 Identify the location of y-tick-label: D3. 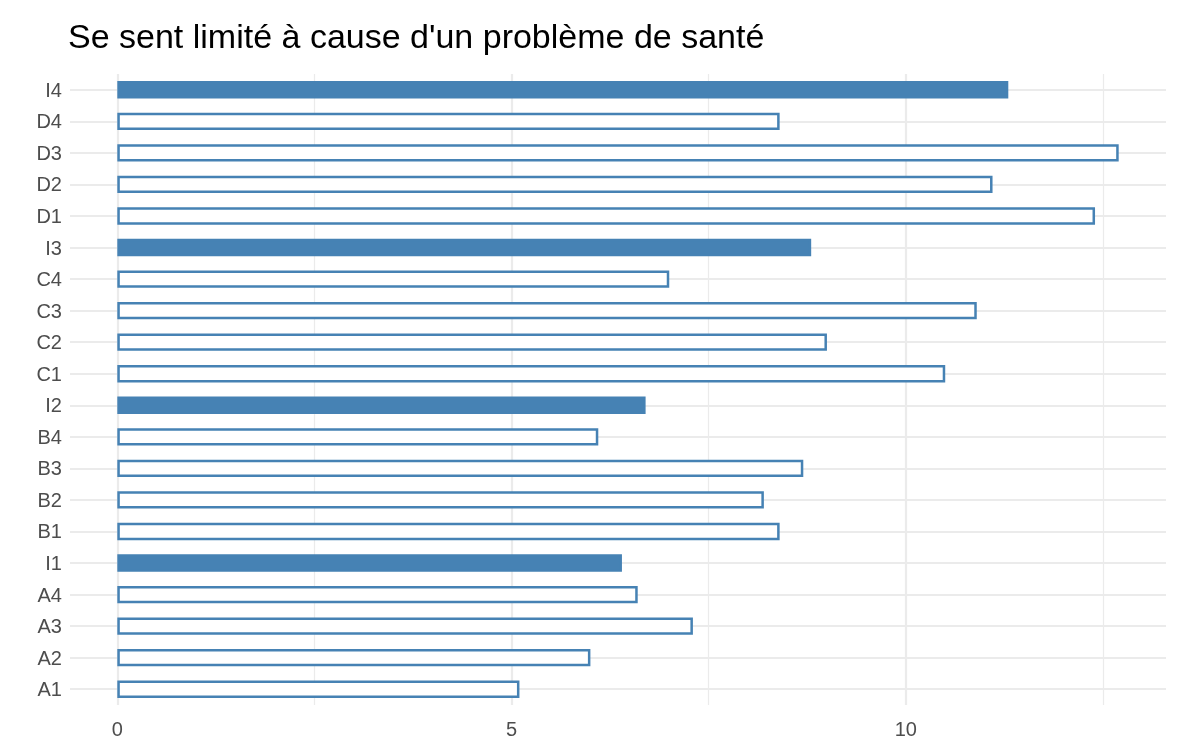
(49, 152).